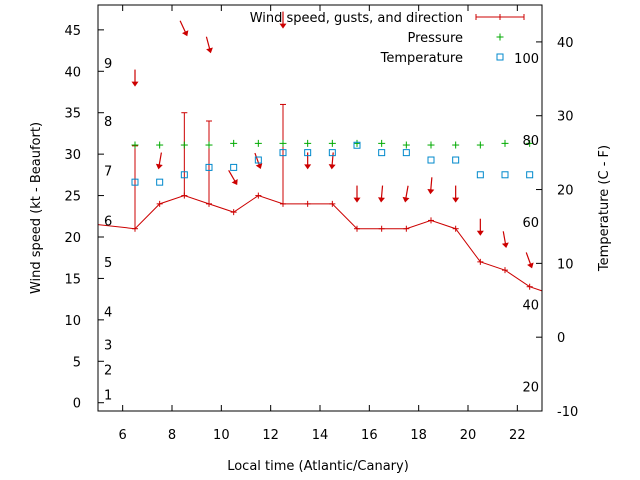 Image resolution: width=640 pixels, height=480 pixels. What do you see at coordinates (320, 435) in the screenshot?
I see `x-tick-label: 14` at bounding box center [320, 435].